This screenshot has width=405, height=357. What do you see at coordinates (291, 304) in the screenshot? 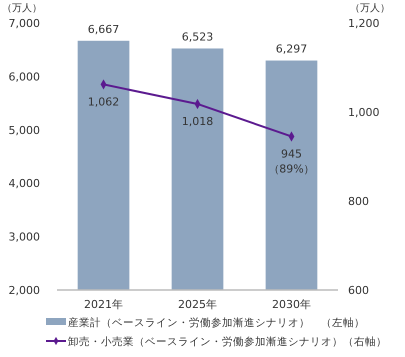
I see `x-tick-label: 2030年` at bounding box center [291, 304].